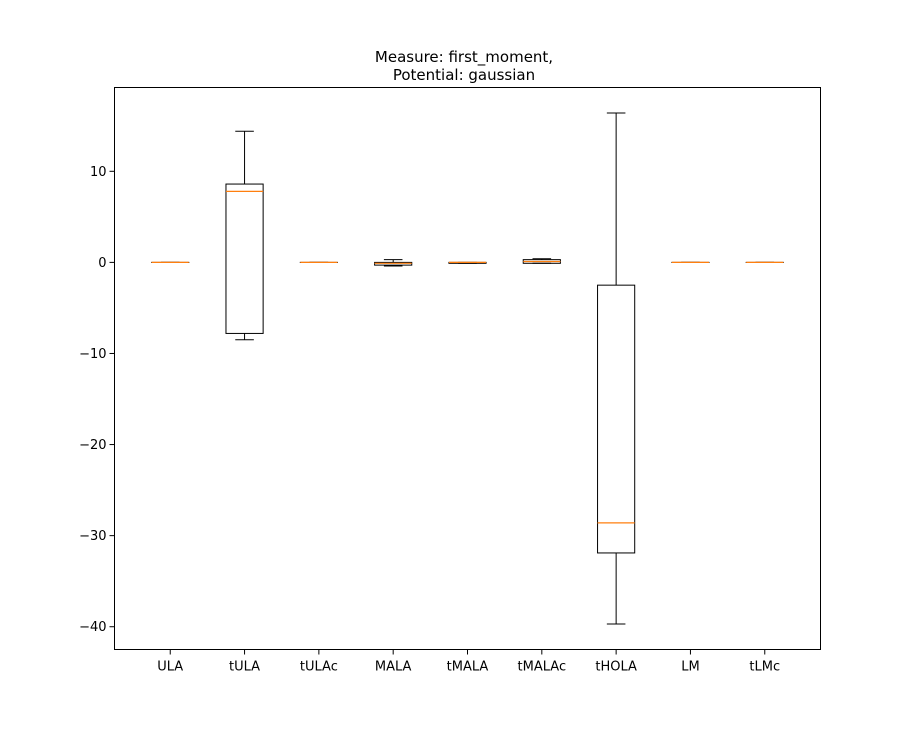  Describe the element at coordinates (92, 627) in the screenshot. I see `y-tick-label: −40` at that location.